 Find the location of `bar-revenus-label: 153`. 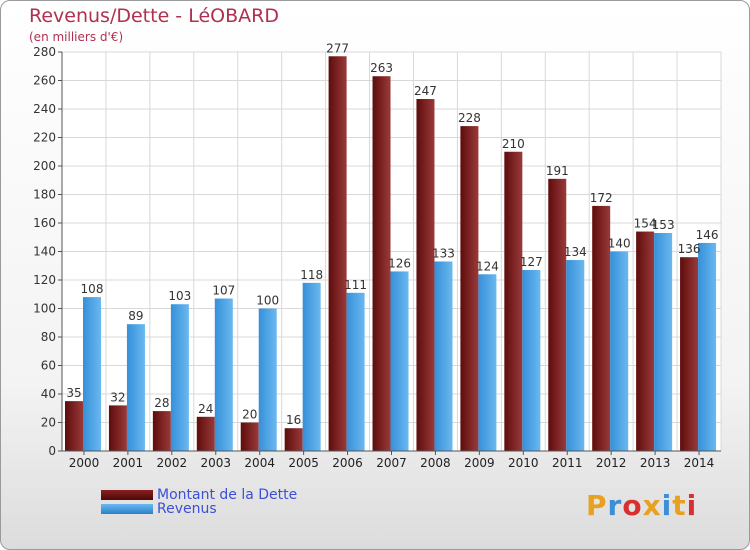

bar-revenus-label: 153 is located at coordinates (663, 225).